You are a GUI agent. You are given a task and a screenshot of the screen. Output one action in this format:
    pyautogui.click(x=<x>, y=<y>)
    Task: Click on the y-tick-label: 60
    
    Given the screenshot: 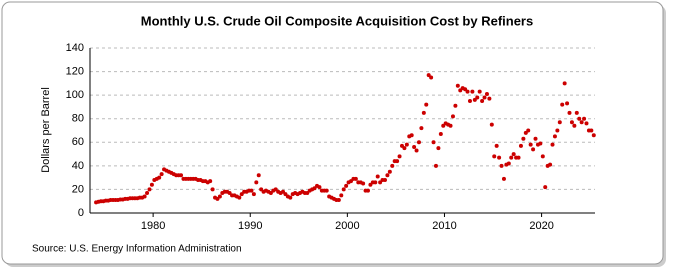 What is the action you would take?
    pyautogui.click(x=78, y=142)
    